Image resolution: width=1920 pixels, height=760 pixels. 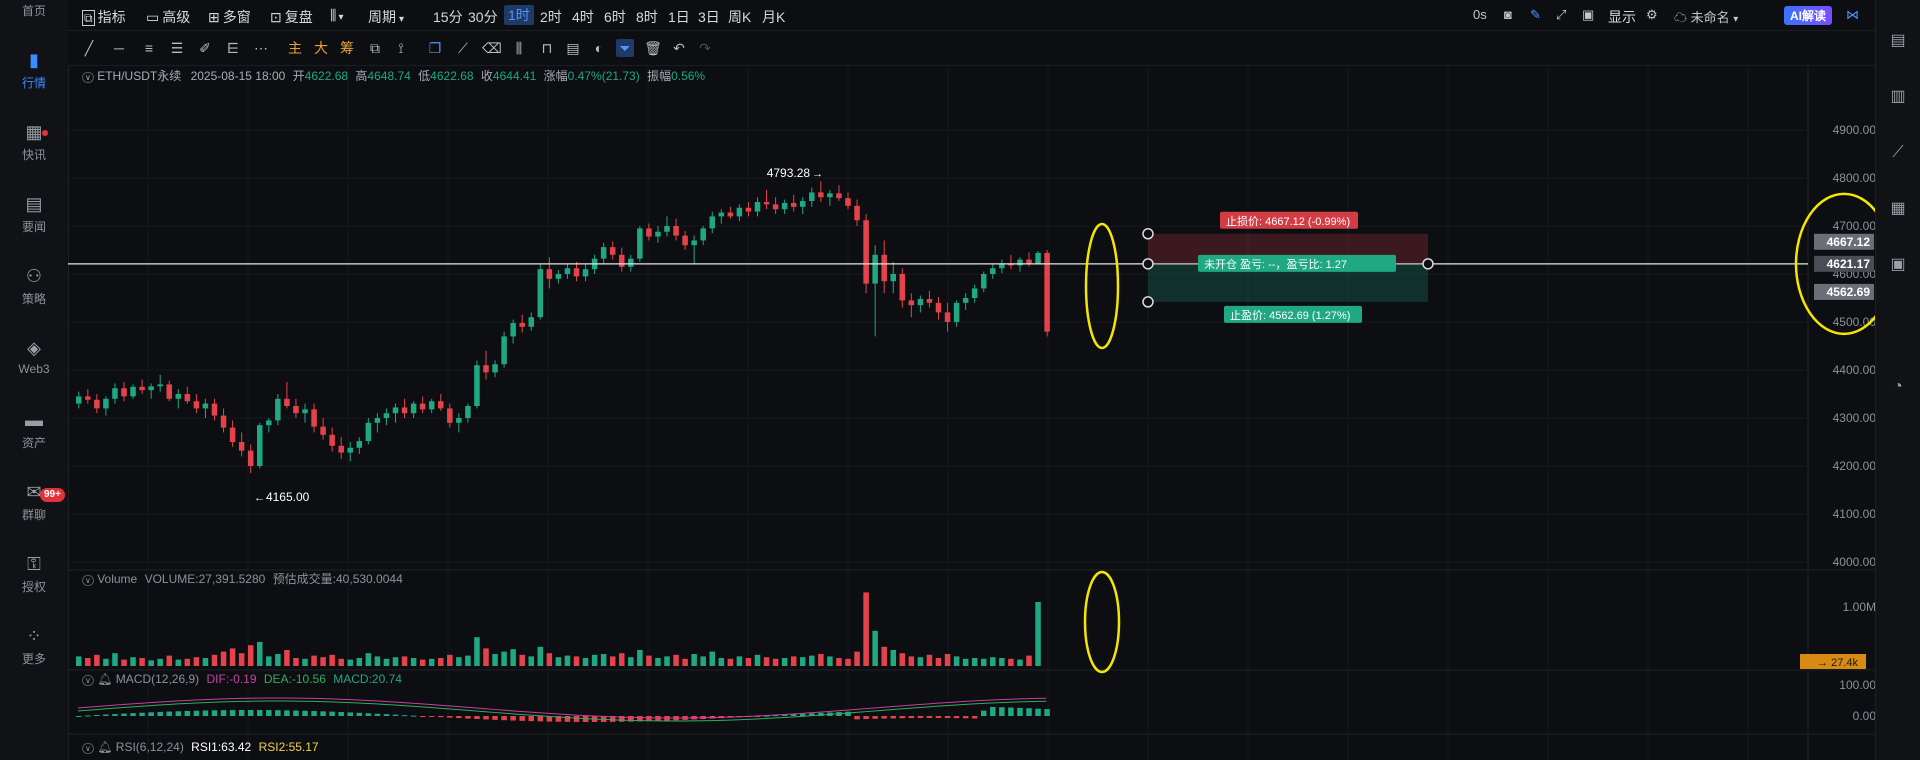 What do you see at coordinates (261, 48) in the screenshot?
I see `more-tools-icon: ⋯` at bounding box center [261, 48].